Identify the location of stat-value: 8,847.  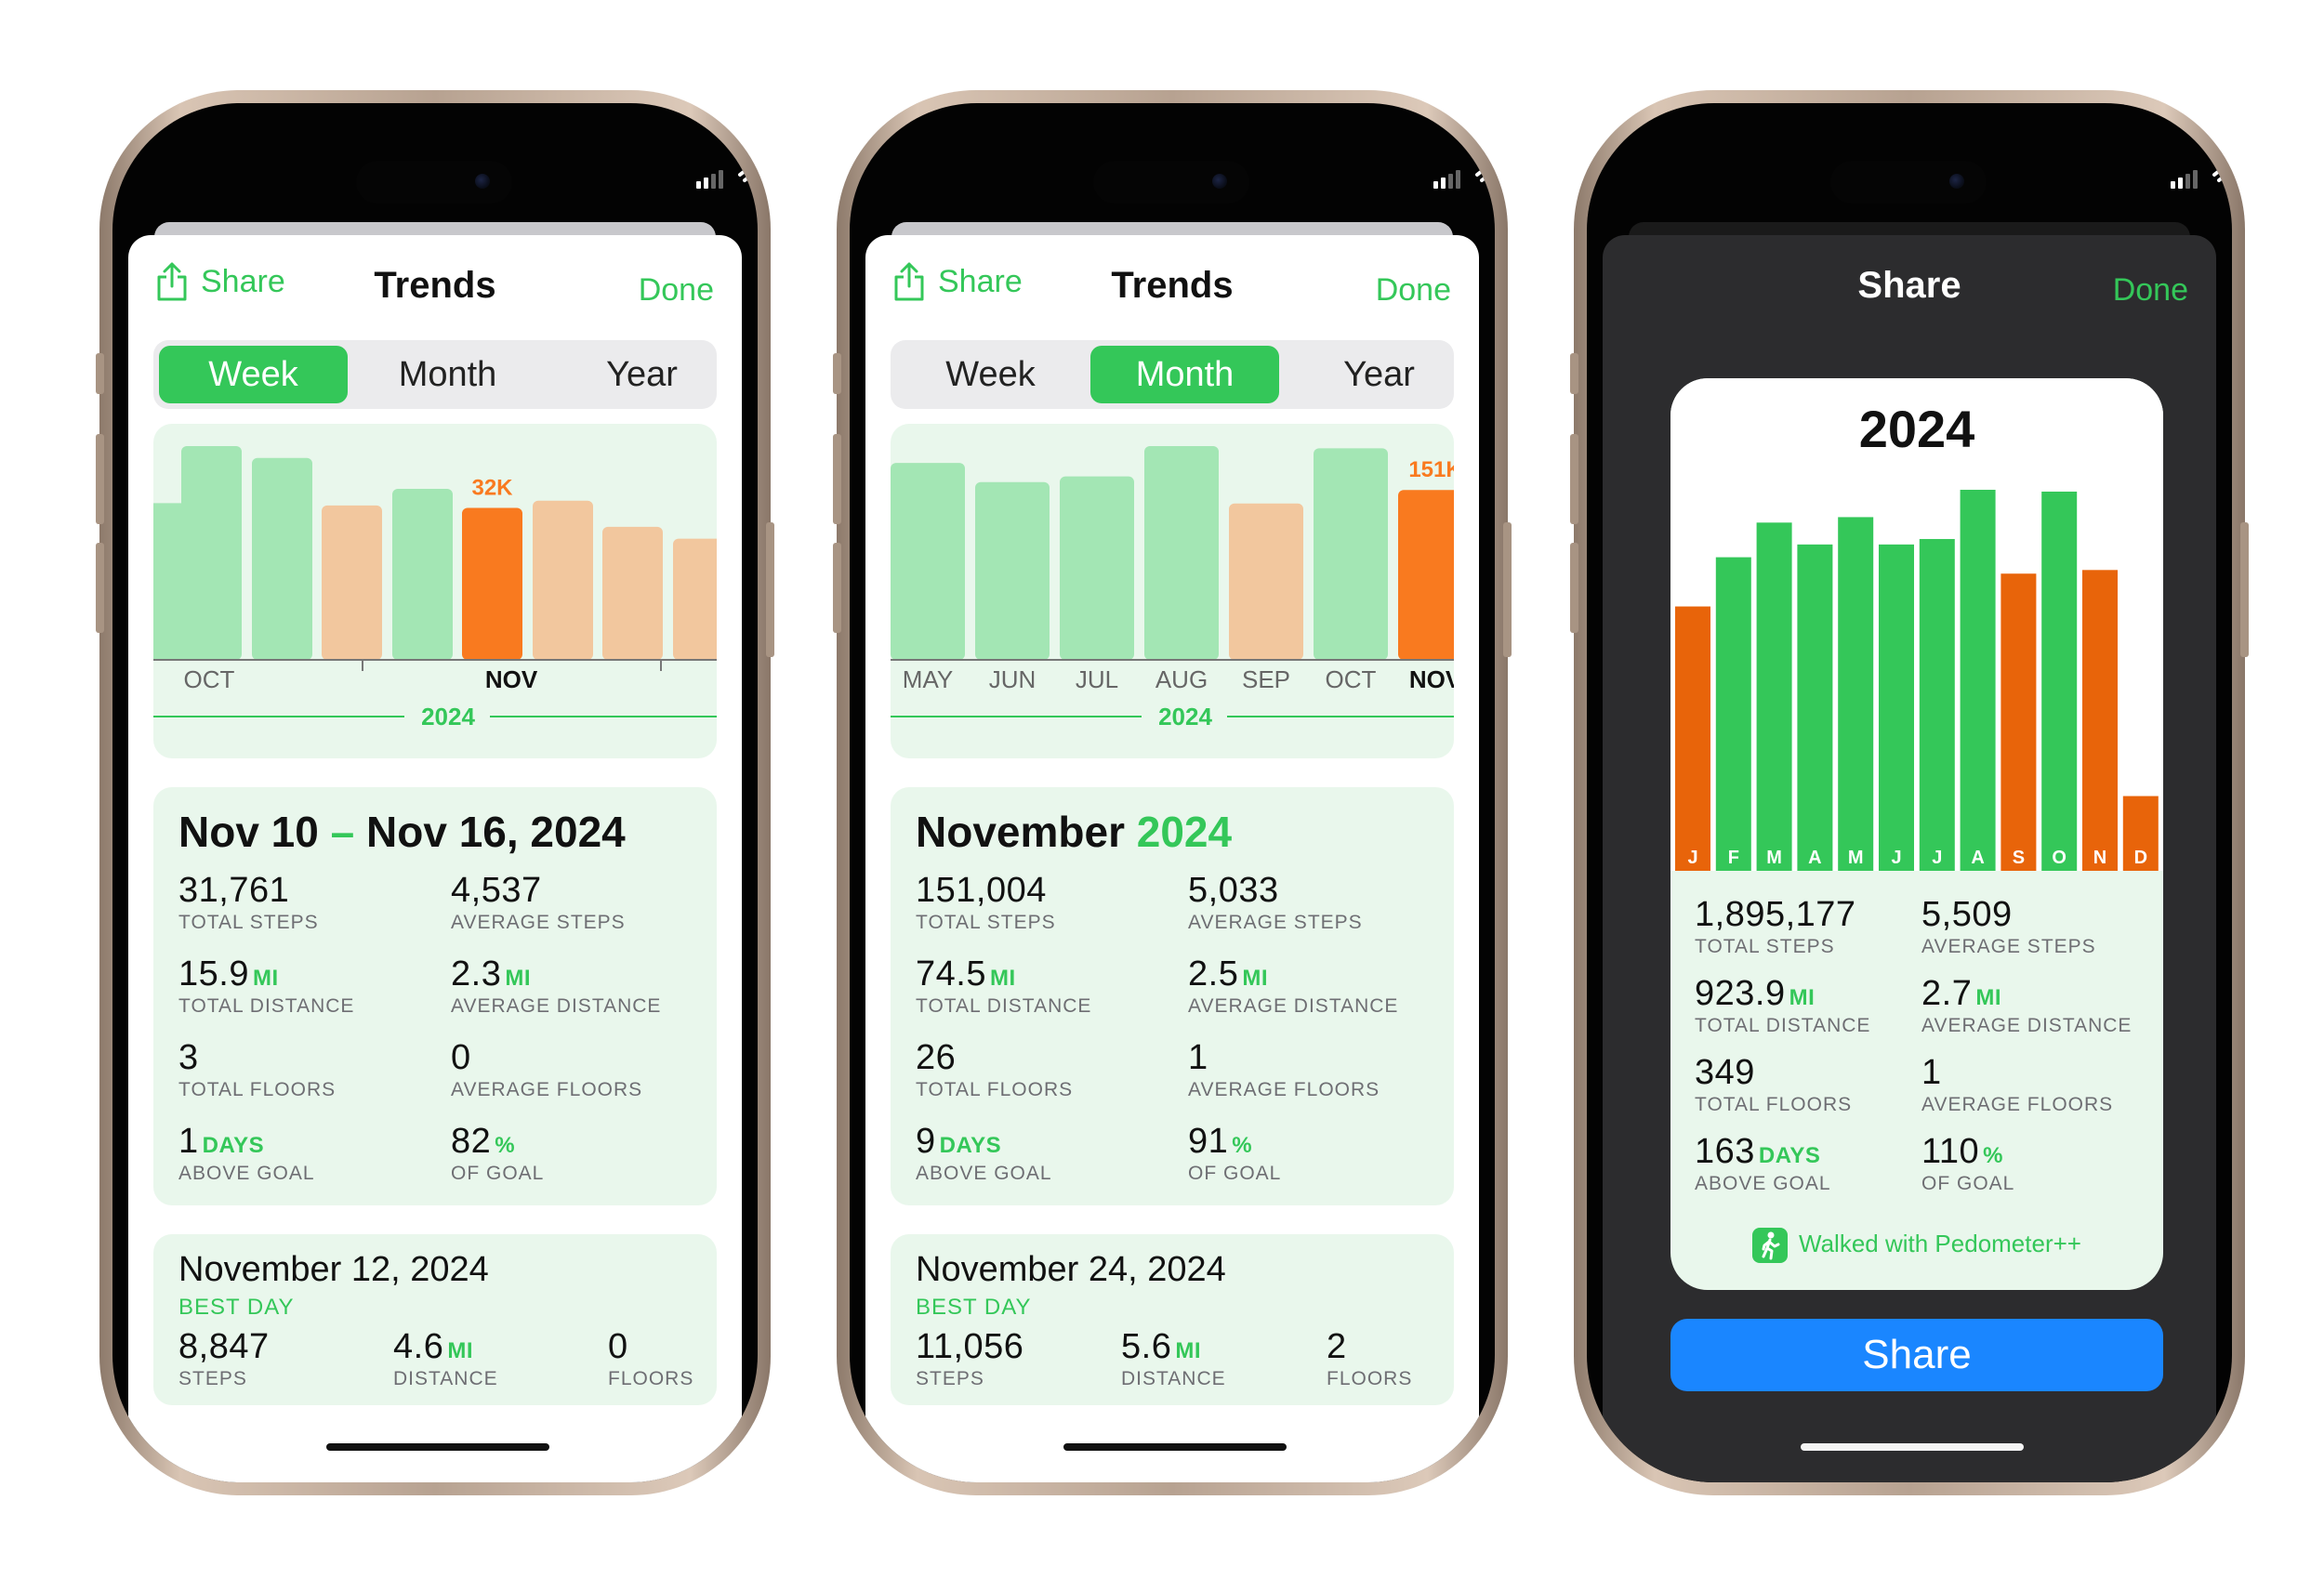
(224, 1347).